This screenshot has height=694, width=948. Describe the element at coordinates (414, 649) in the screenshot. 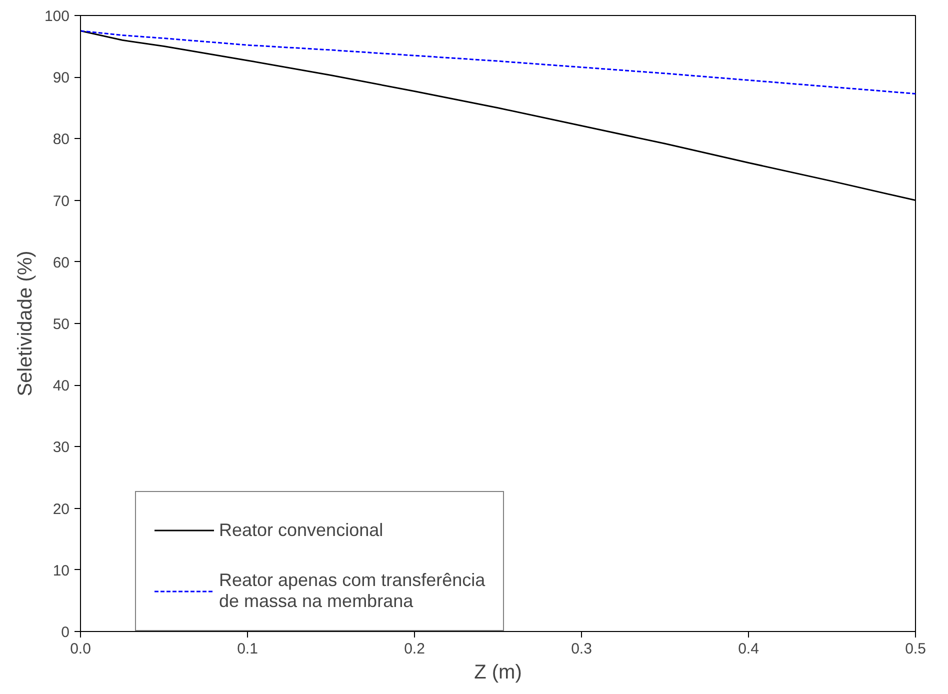

I see `x-tick-label: 0.2` at that location.